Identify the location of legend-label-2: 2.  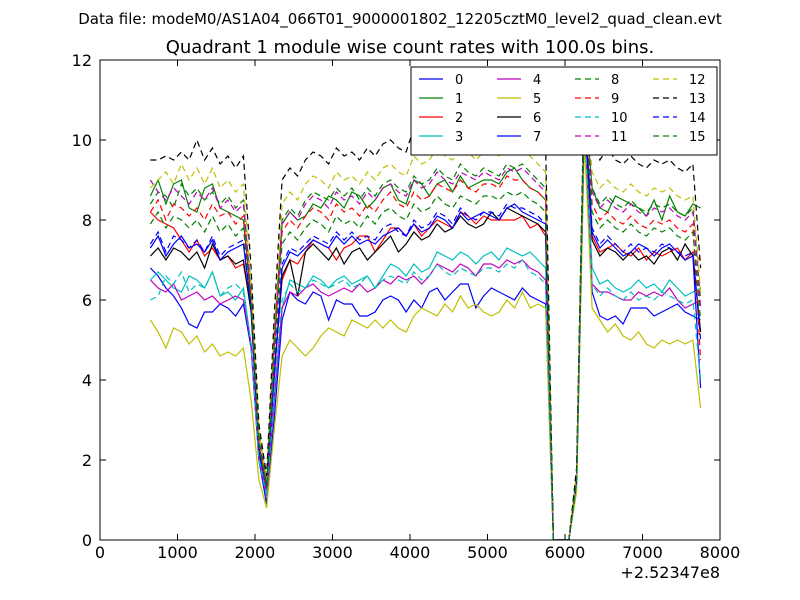
(459, 118).